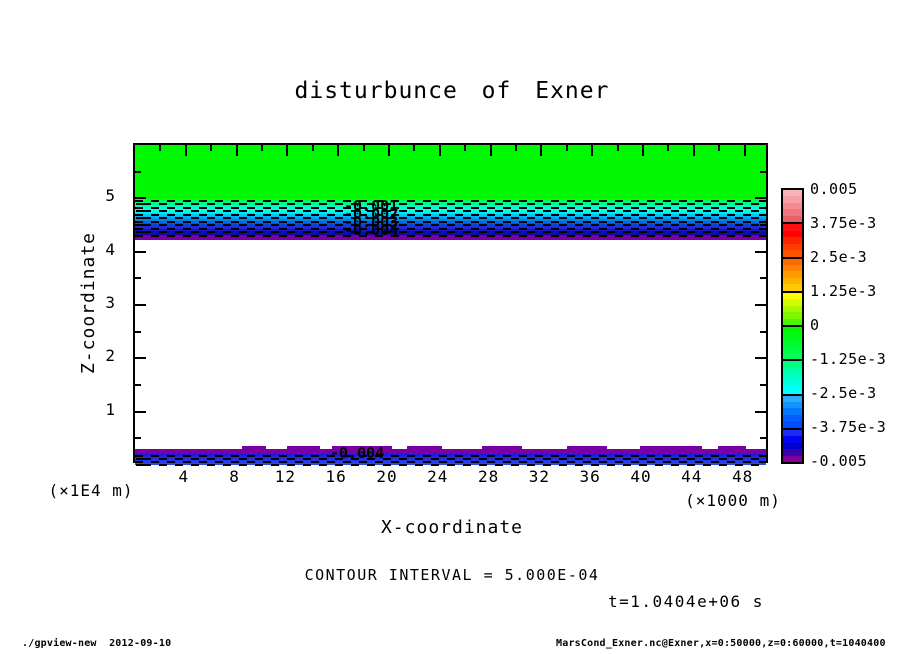  I want to click on contour-value-label: -0.003, so click(371, 222).